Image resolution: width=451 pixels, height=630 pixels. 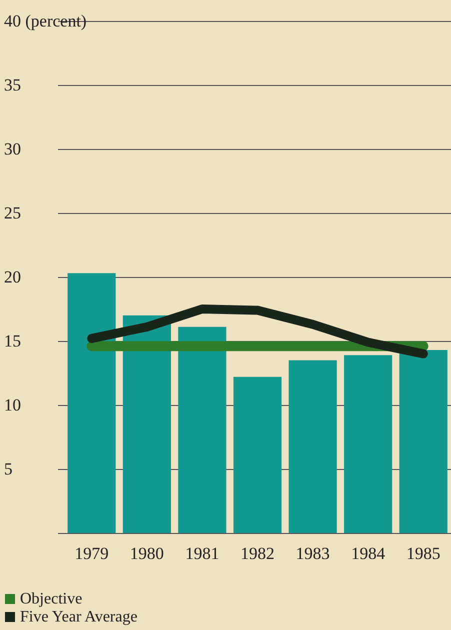 I want to click on y-tick-label: 5, so click(x=8, y=469).